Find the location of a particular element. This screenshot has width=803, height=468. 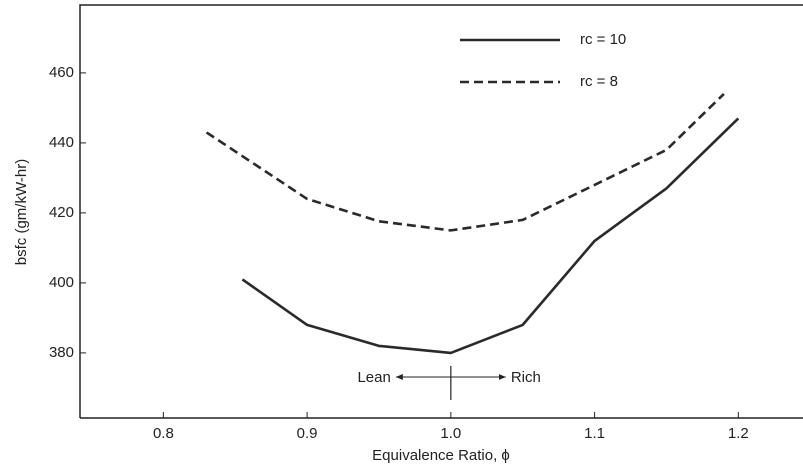

x-tick-label: 0.8 is located at coordinates (163, 433).